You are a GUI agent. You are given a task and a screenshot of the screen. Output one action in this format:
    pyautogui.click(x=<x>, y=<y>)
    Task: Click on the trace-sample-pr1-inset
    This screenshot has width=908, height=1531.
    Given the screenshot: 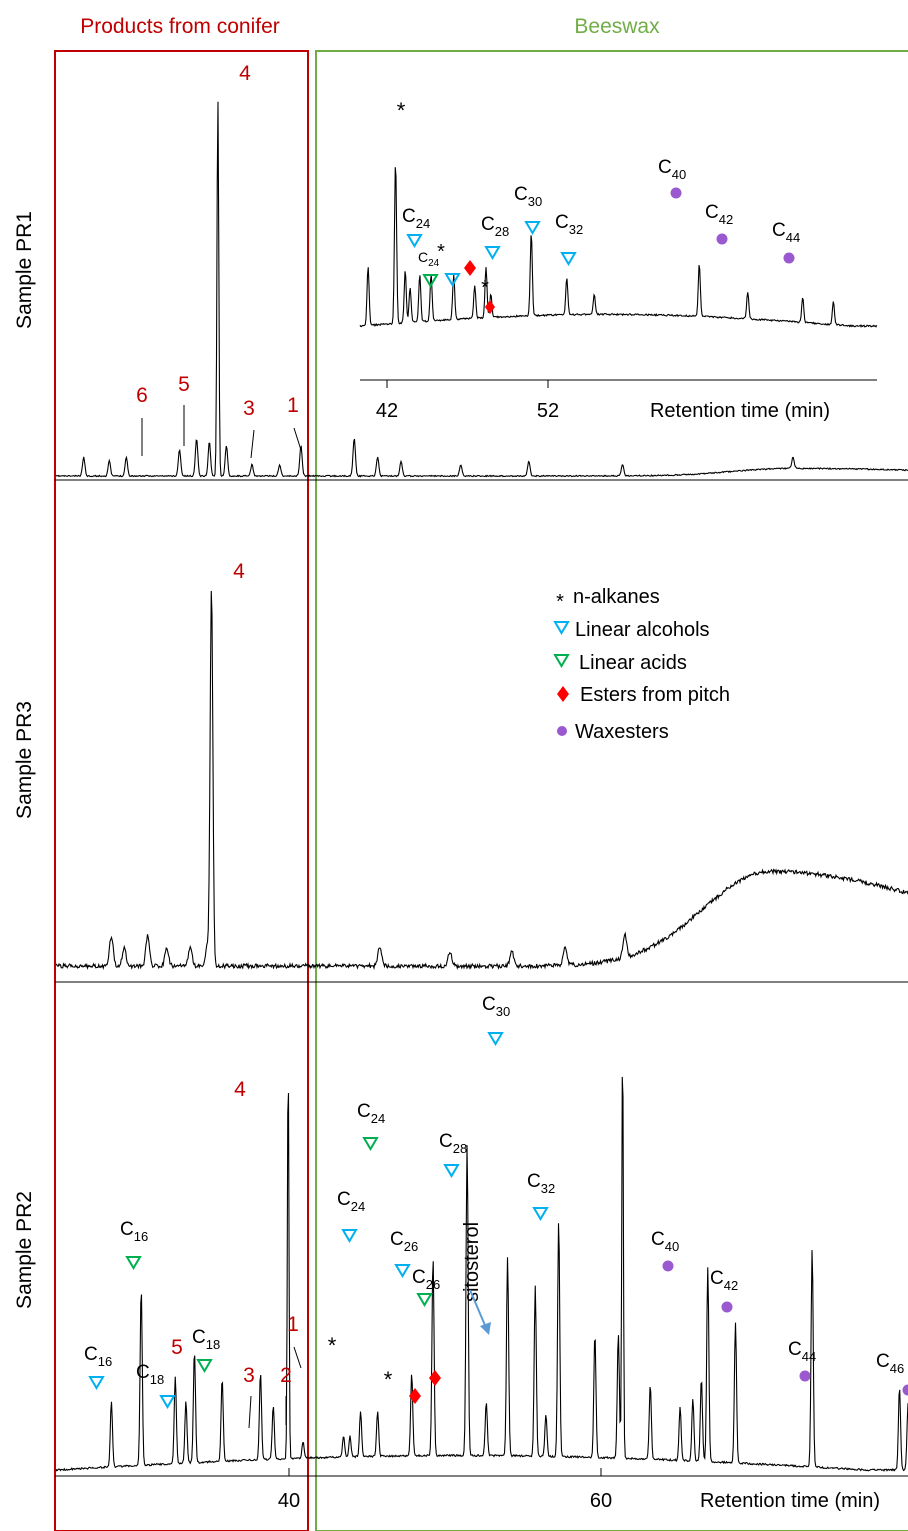 What is the action you would take?
    pyautogui.click(x=618, y=247)
    